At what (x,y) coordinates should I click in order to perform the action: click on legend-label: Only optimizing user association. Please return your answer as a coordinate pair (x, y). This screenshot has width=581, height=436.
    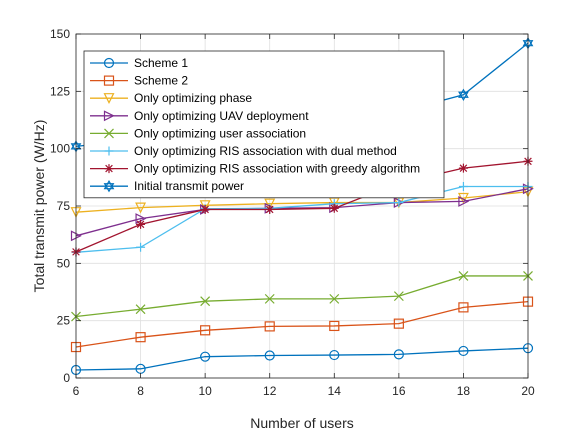
    Looking at the image, I should click on (220, 133).